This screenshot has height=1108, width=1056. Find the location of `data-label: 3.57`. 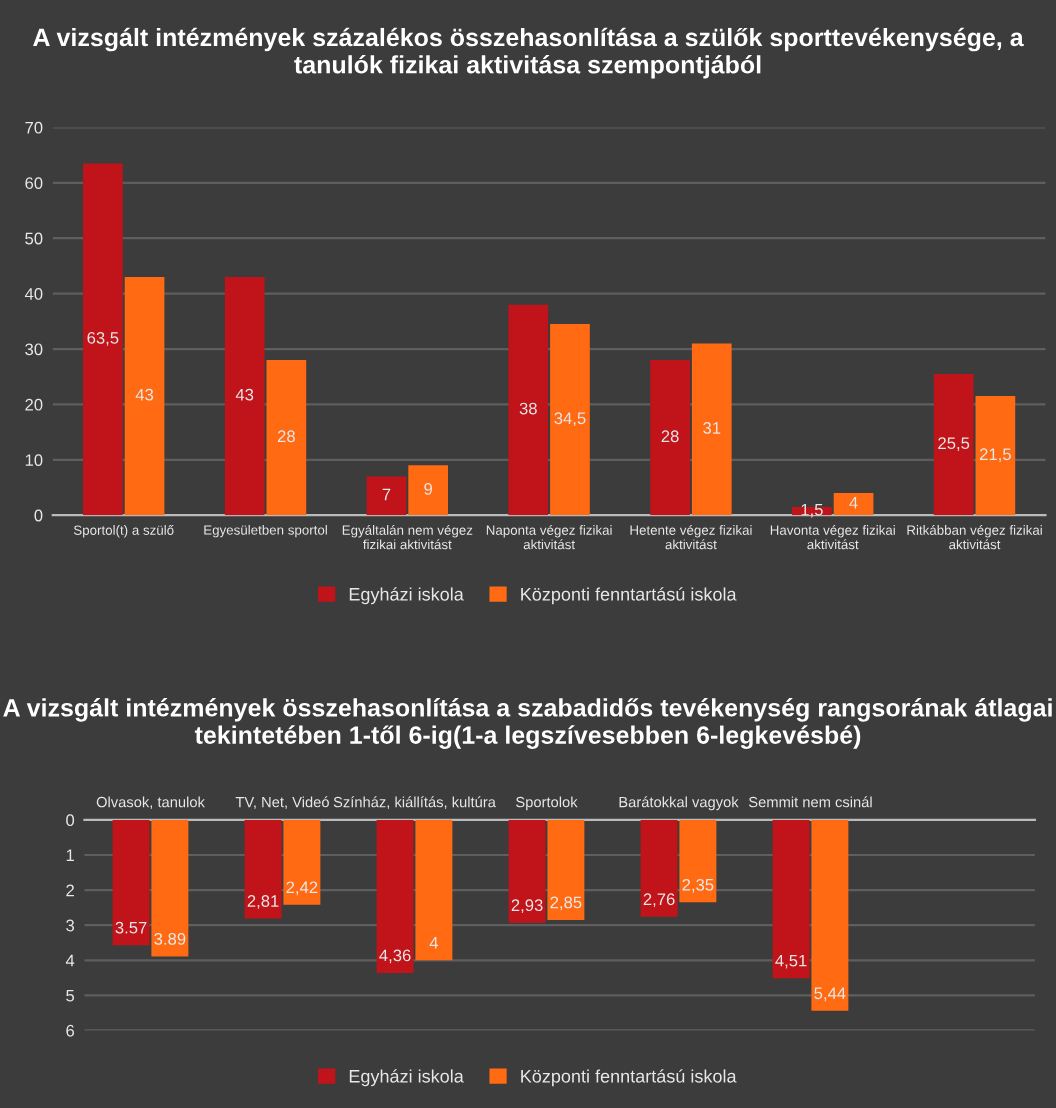

data-label: 3.57 is located at coordinates (131, 927).